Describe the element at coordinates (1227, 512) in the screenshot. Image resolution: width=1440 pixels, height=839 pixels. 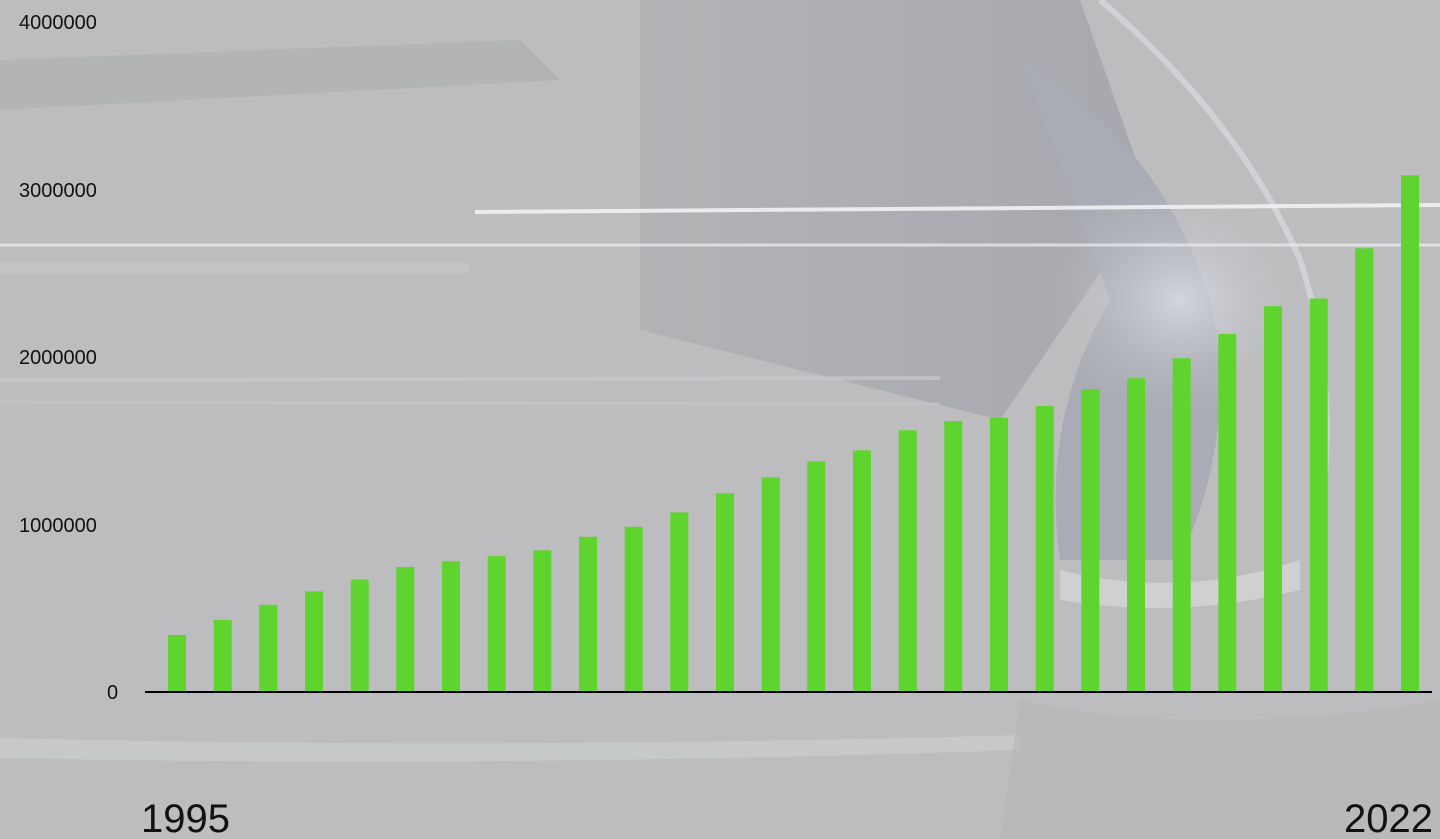
I see `bar-2018` at that location.